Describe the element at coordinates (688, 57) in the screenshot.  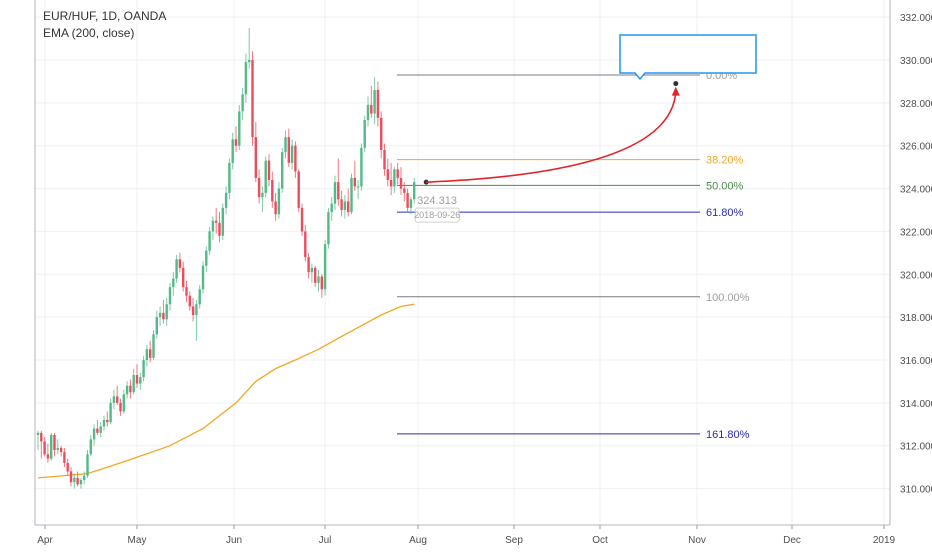
I see `callout-box` at that location.